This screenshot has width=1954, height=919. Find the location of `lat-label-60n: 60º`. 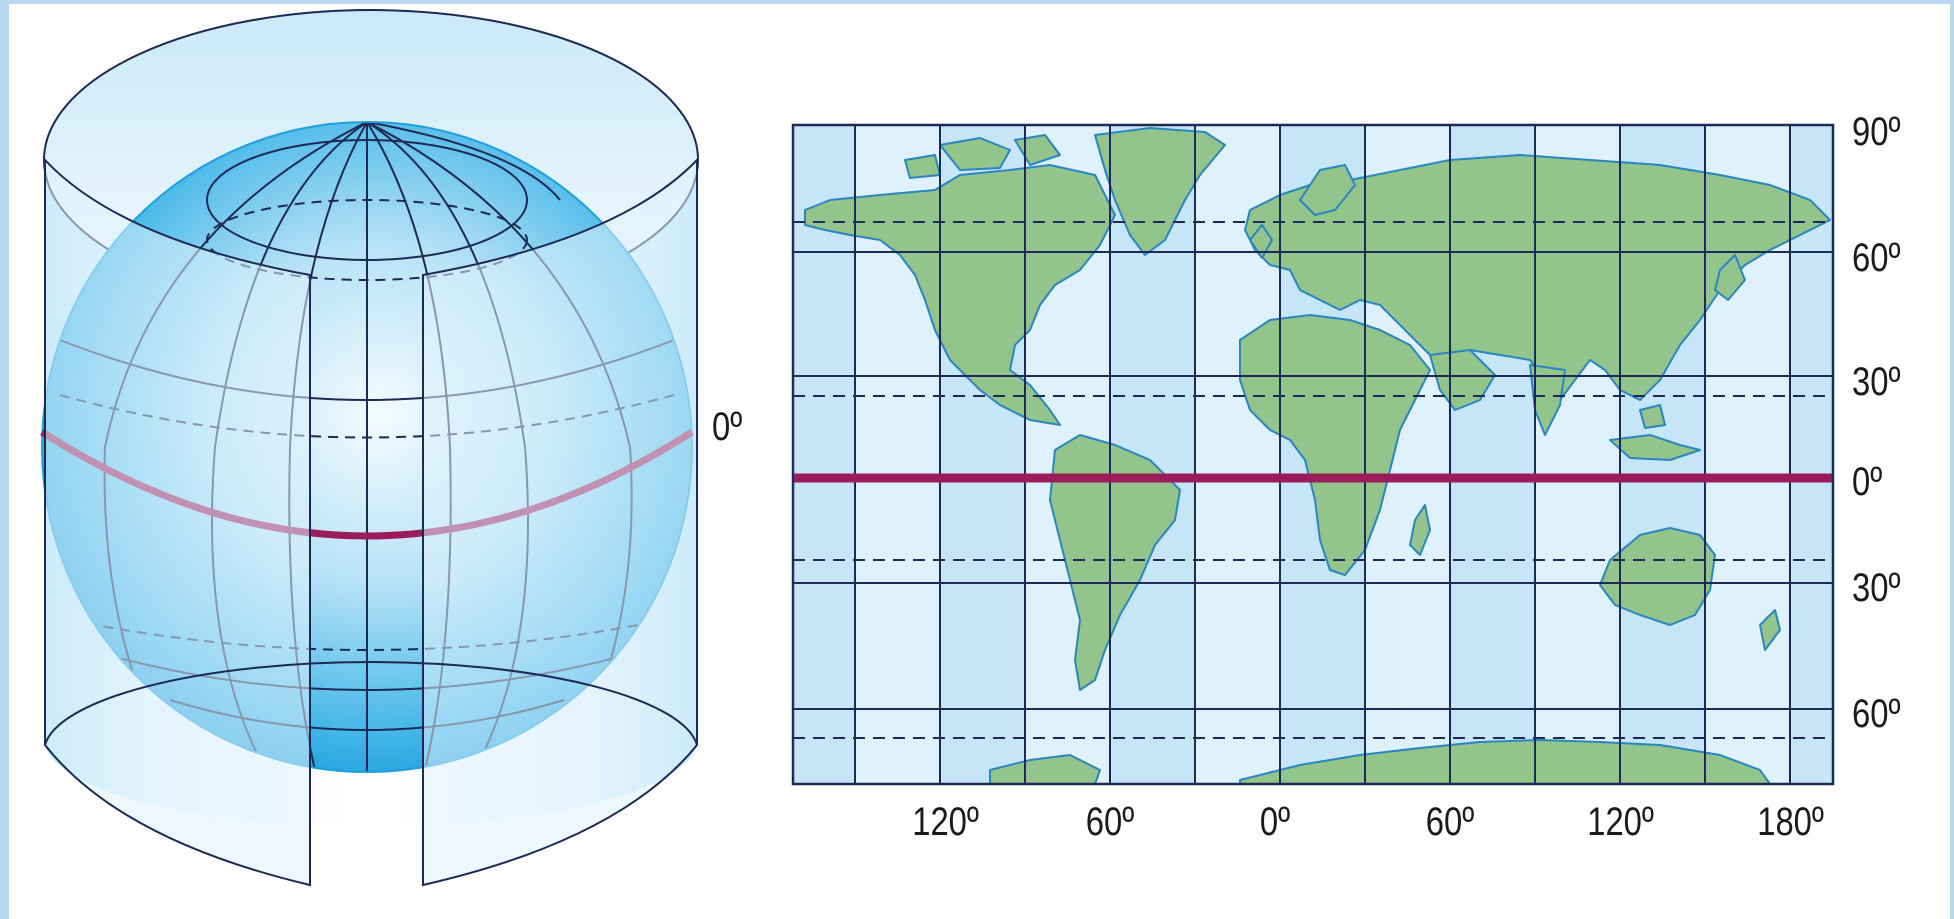

lat-label-60n: 60º is located at coordinates (1876, 258).